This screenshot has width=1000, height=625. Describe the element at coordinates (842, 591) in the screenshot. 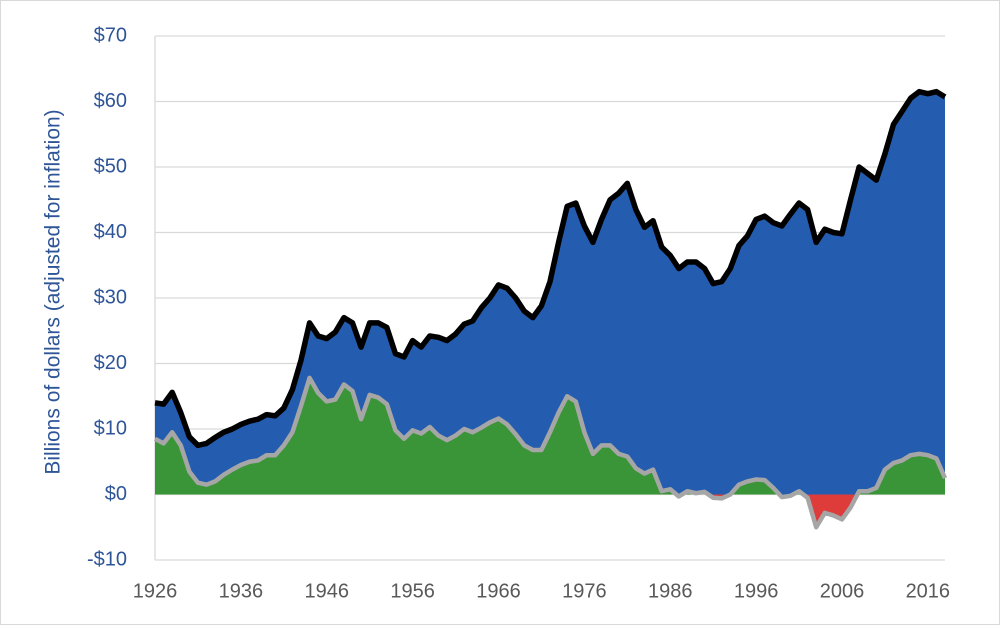

I see `x-tick-label: 2006` at that location.